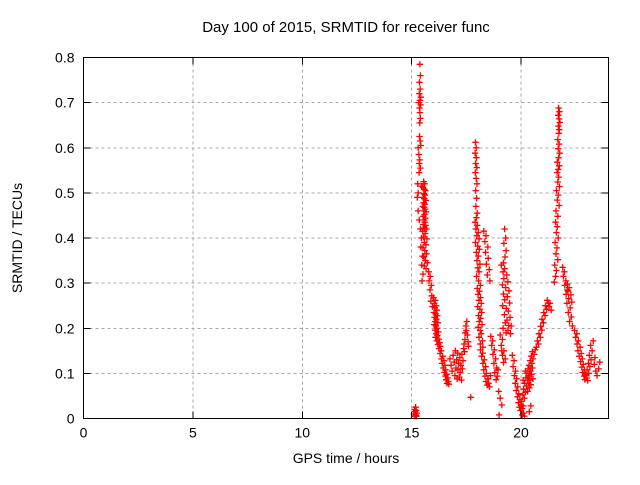 The width and height of the screenshot is (640, 485). Describe the element at coordinates (193, 433) in the screenshot. I see `x-tick-label: 5` at that location.